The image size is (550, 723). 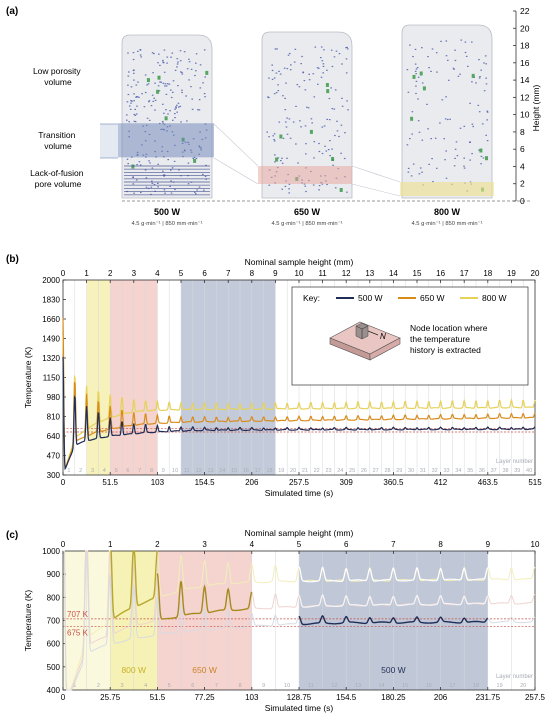 I want to click on x-tick-label: 51.5, so click(x=158, y=697).